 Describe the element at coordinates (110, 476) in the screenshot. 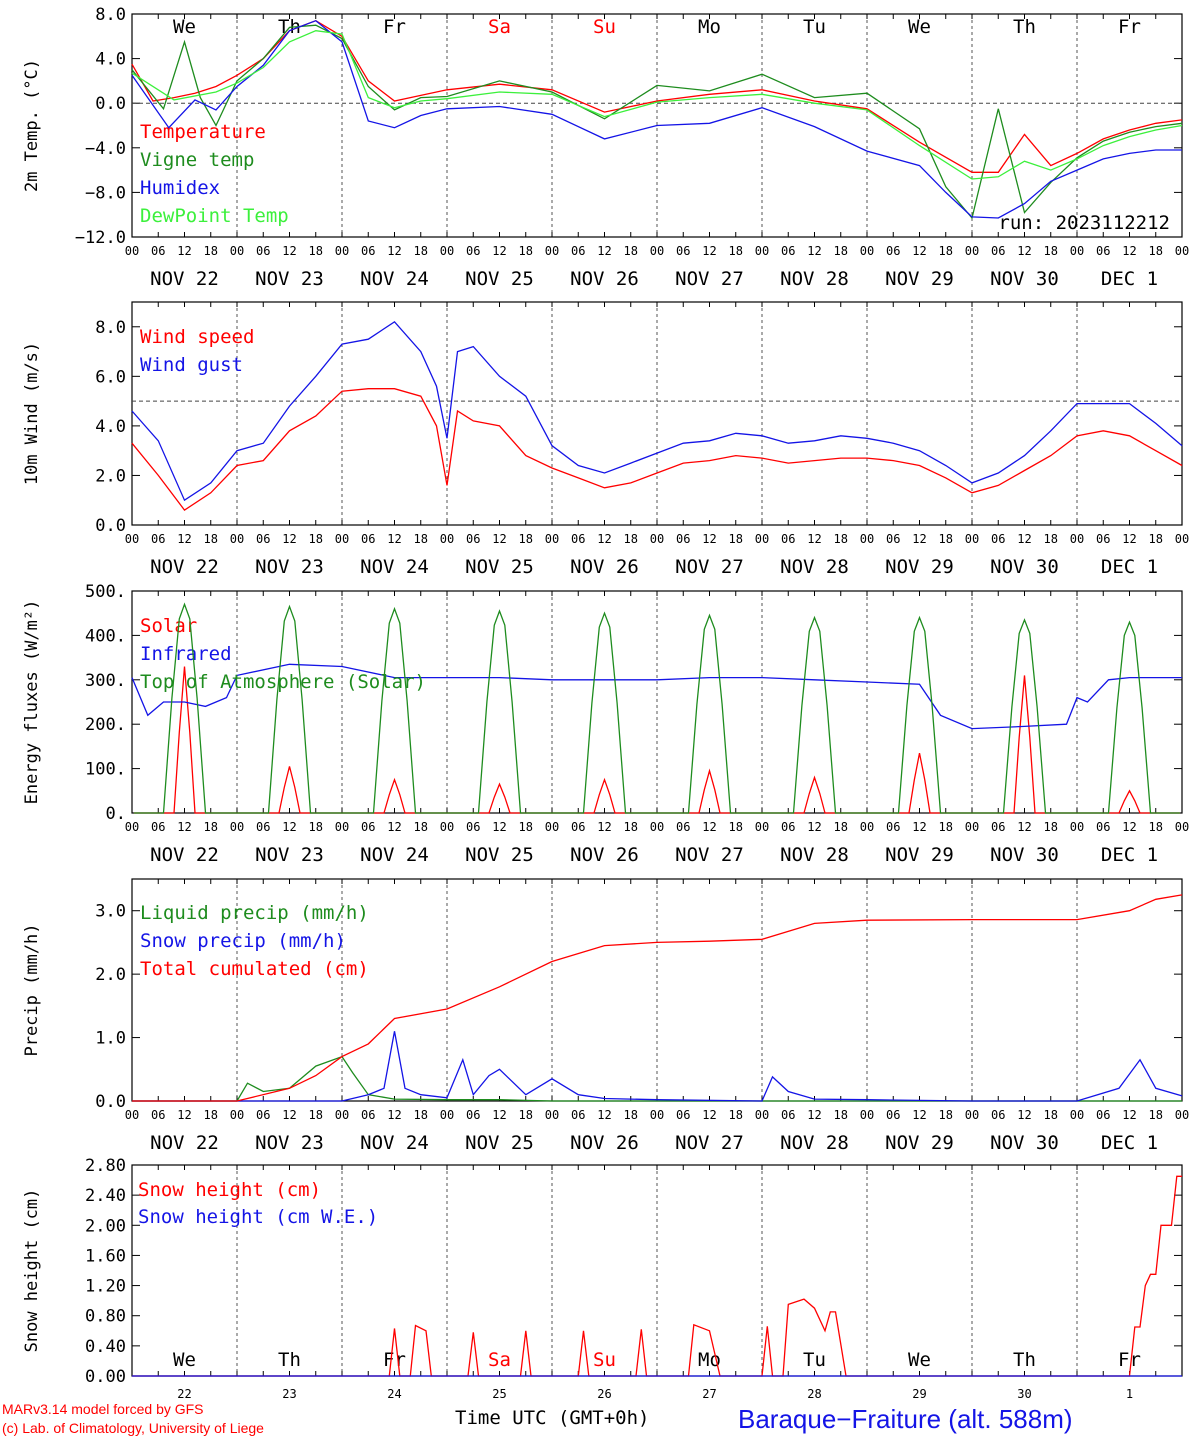

I see `y-tick-label: 2.0` at that location.